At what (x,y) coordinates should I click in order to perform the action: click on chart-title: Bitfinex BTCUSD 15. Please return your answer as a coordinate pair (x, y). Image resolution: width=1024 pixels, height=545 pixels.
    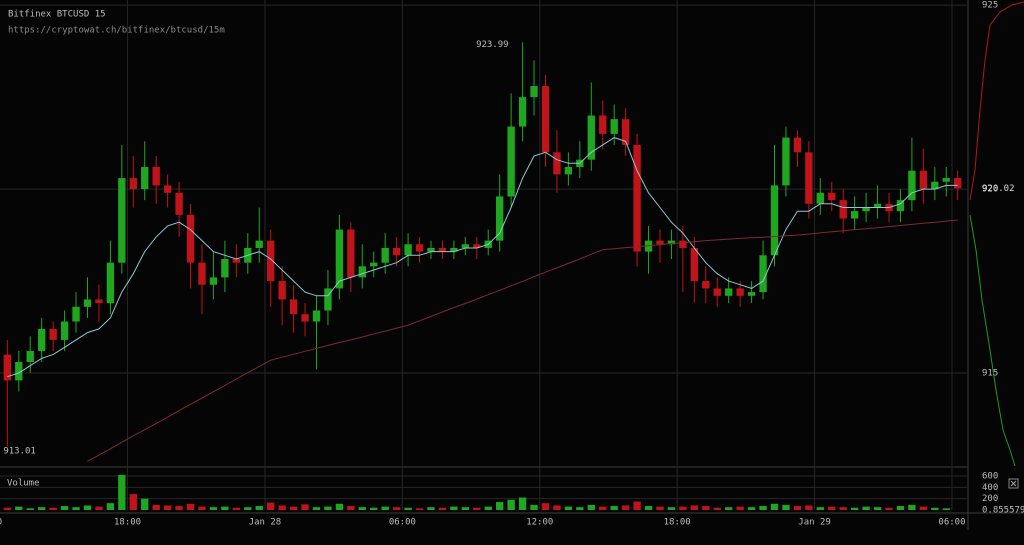
    Looking at the image, I should click on (57, 15).